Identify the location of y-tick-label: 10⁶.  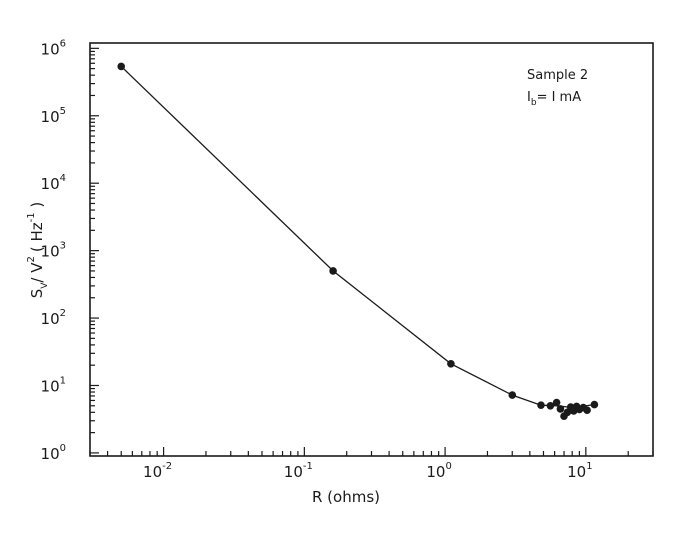
(53, 48).